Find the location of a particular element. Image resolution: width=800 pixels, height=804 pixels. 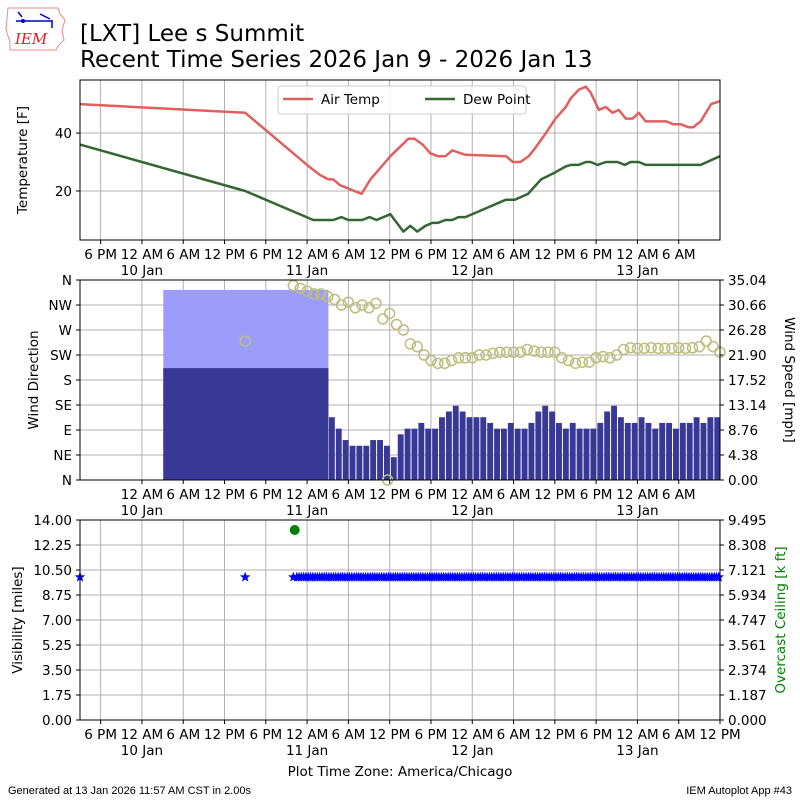

y-axis-label: Temperature [F] is located at coordinates (23, 160).